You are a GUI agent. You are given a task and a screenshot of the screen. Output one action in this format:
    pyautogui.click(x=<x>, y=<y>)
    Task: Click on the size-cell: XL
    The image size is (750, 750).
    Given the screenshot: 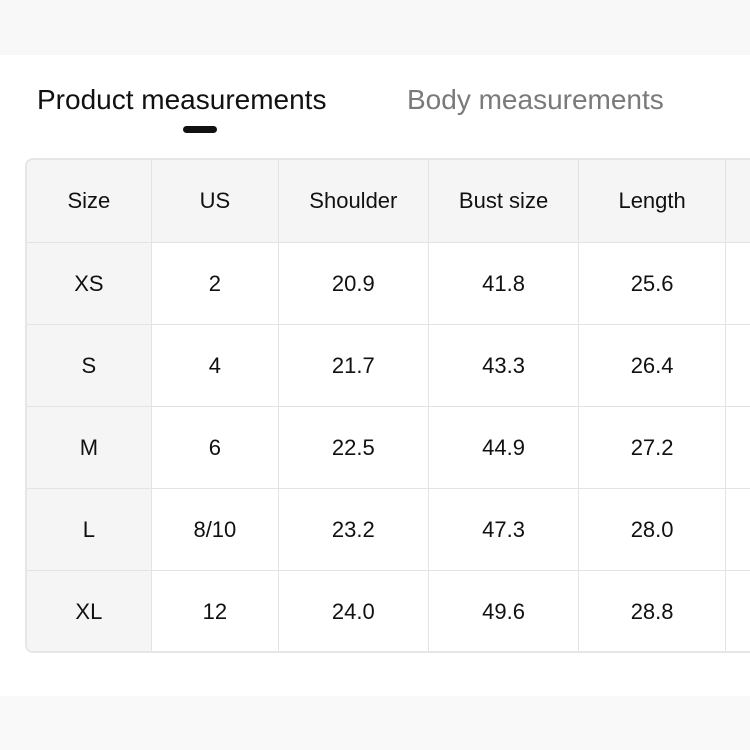 What is the action you would take?
    pyautogui.click(x=89, y=610)
    